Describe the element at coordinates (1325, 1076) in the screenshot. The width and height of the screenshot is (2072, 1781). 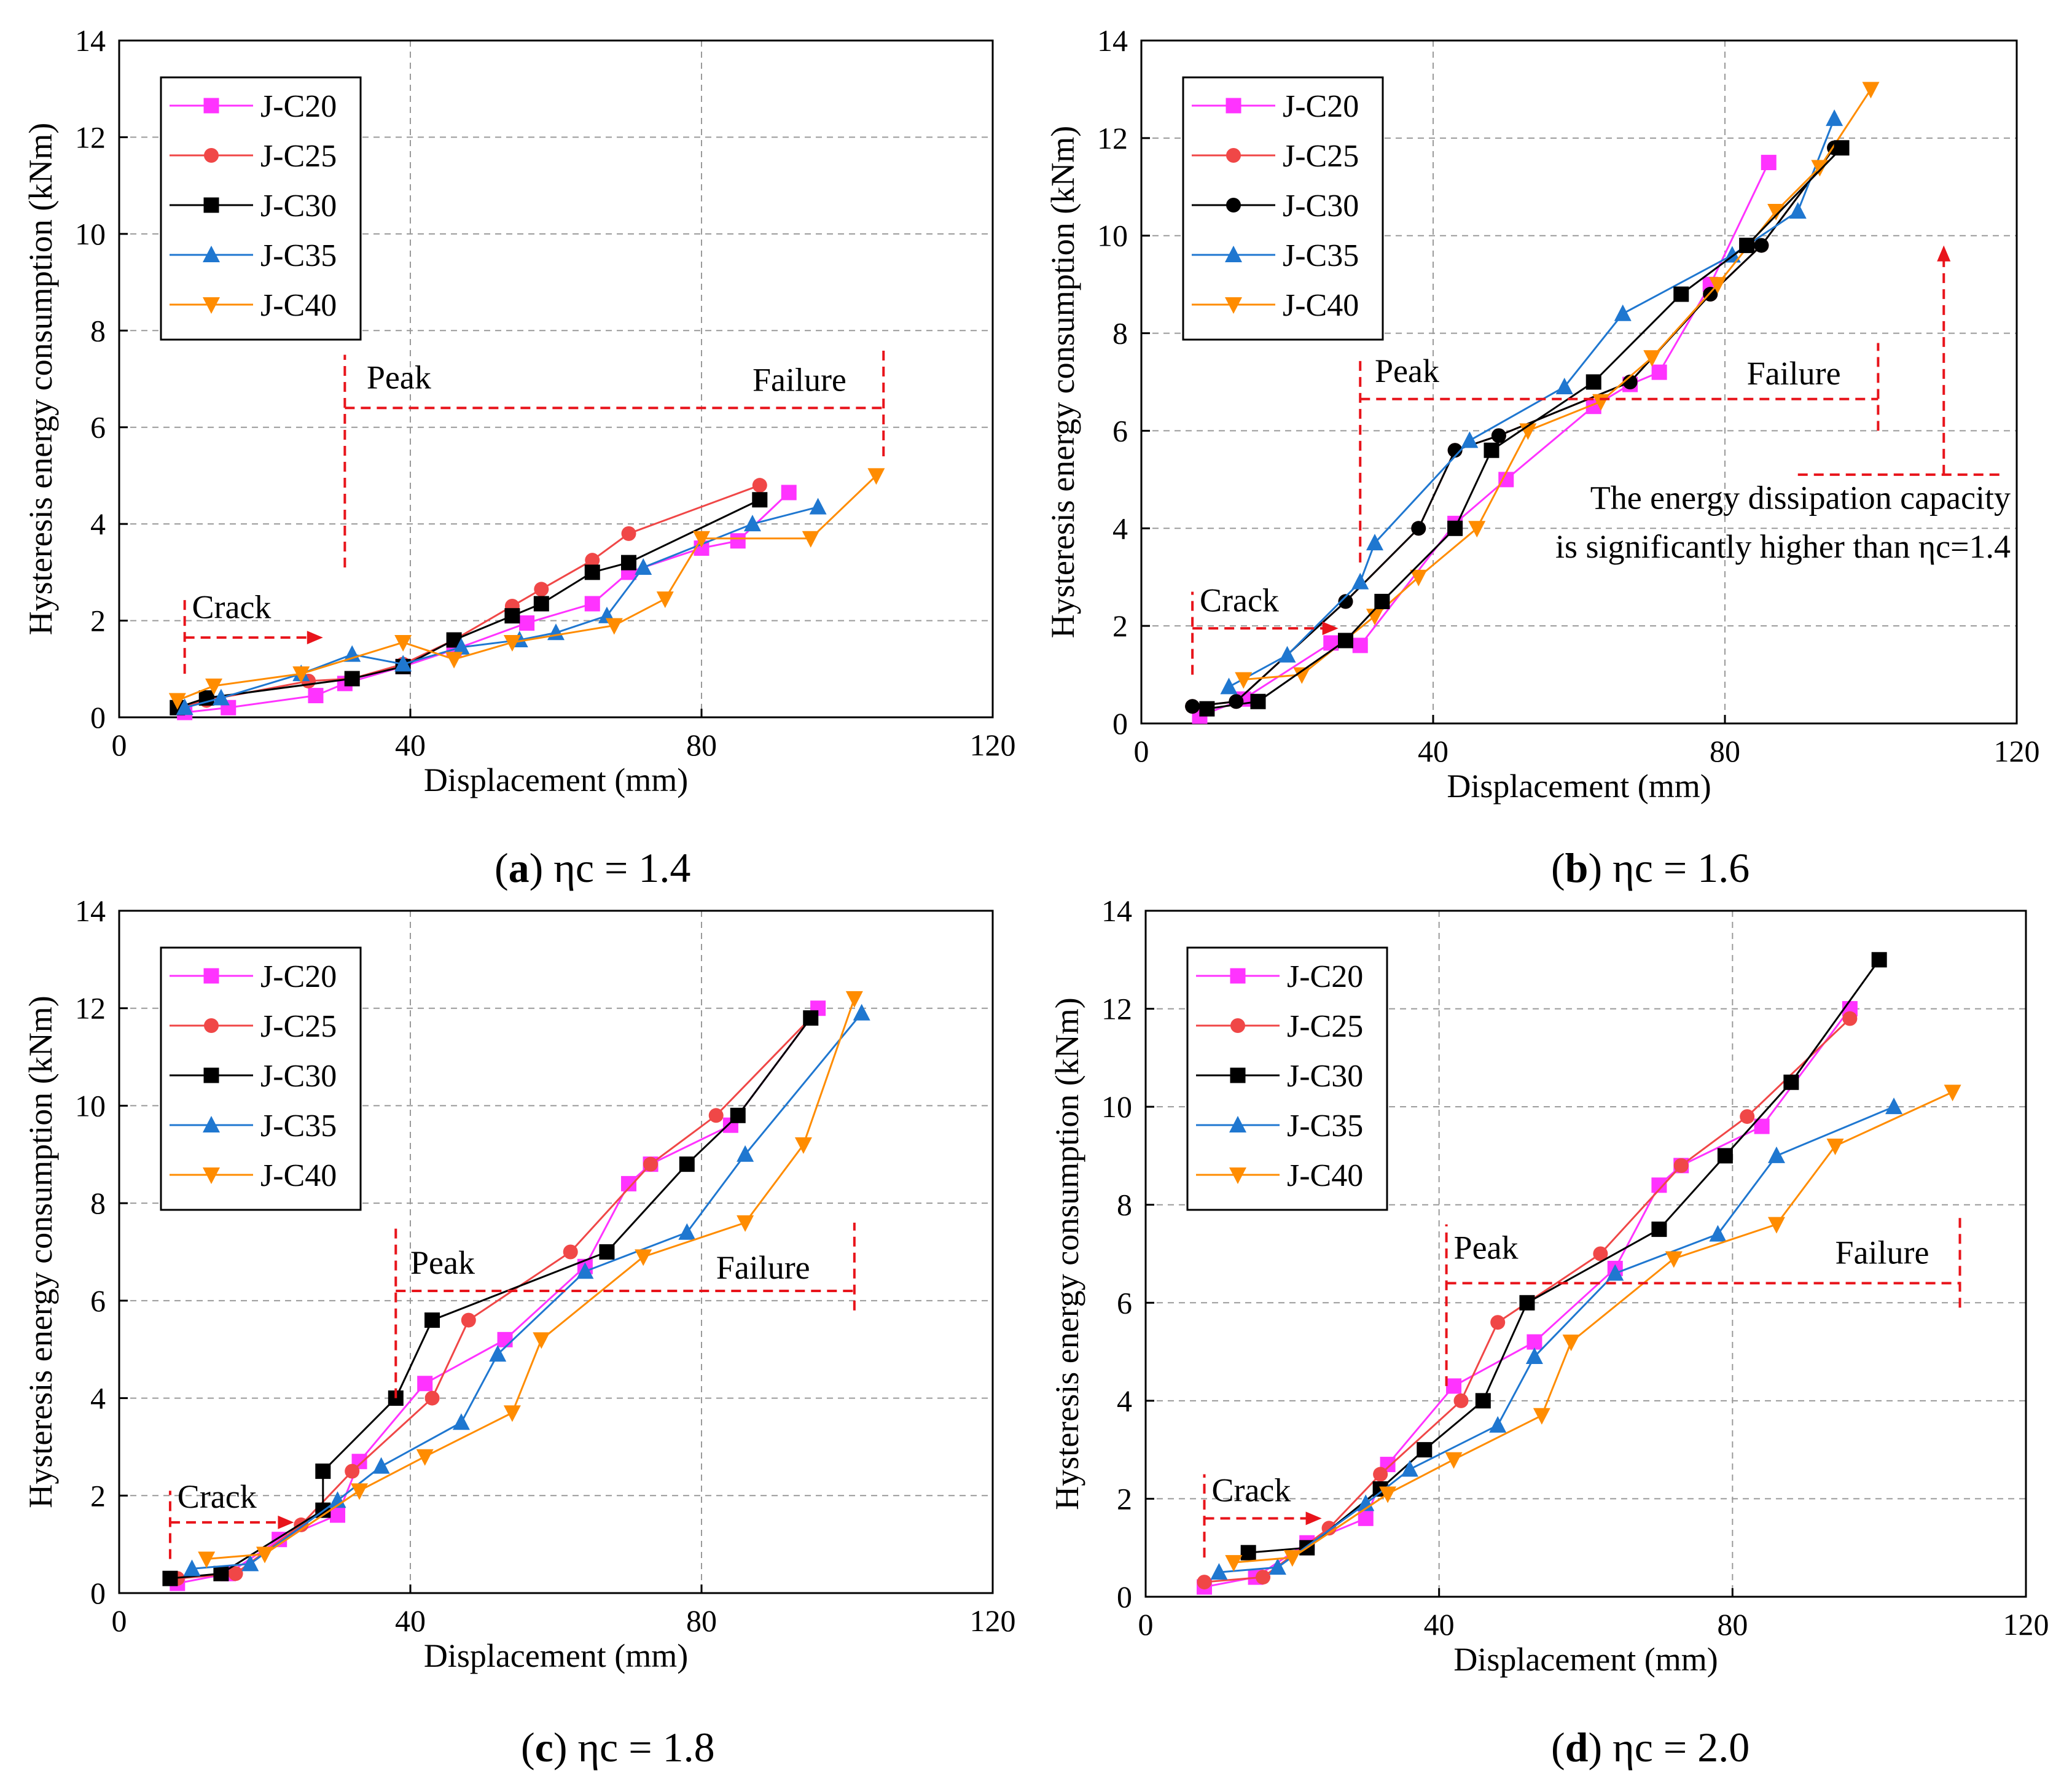
I see `legend-label: J-C30` at that location.